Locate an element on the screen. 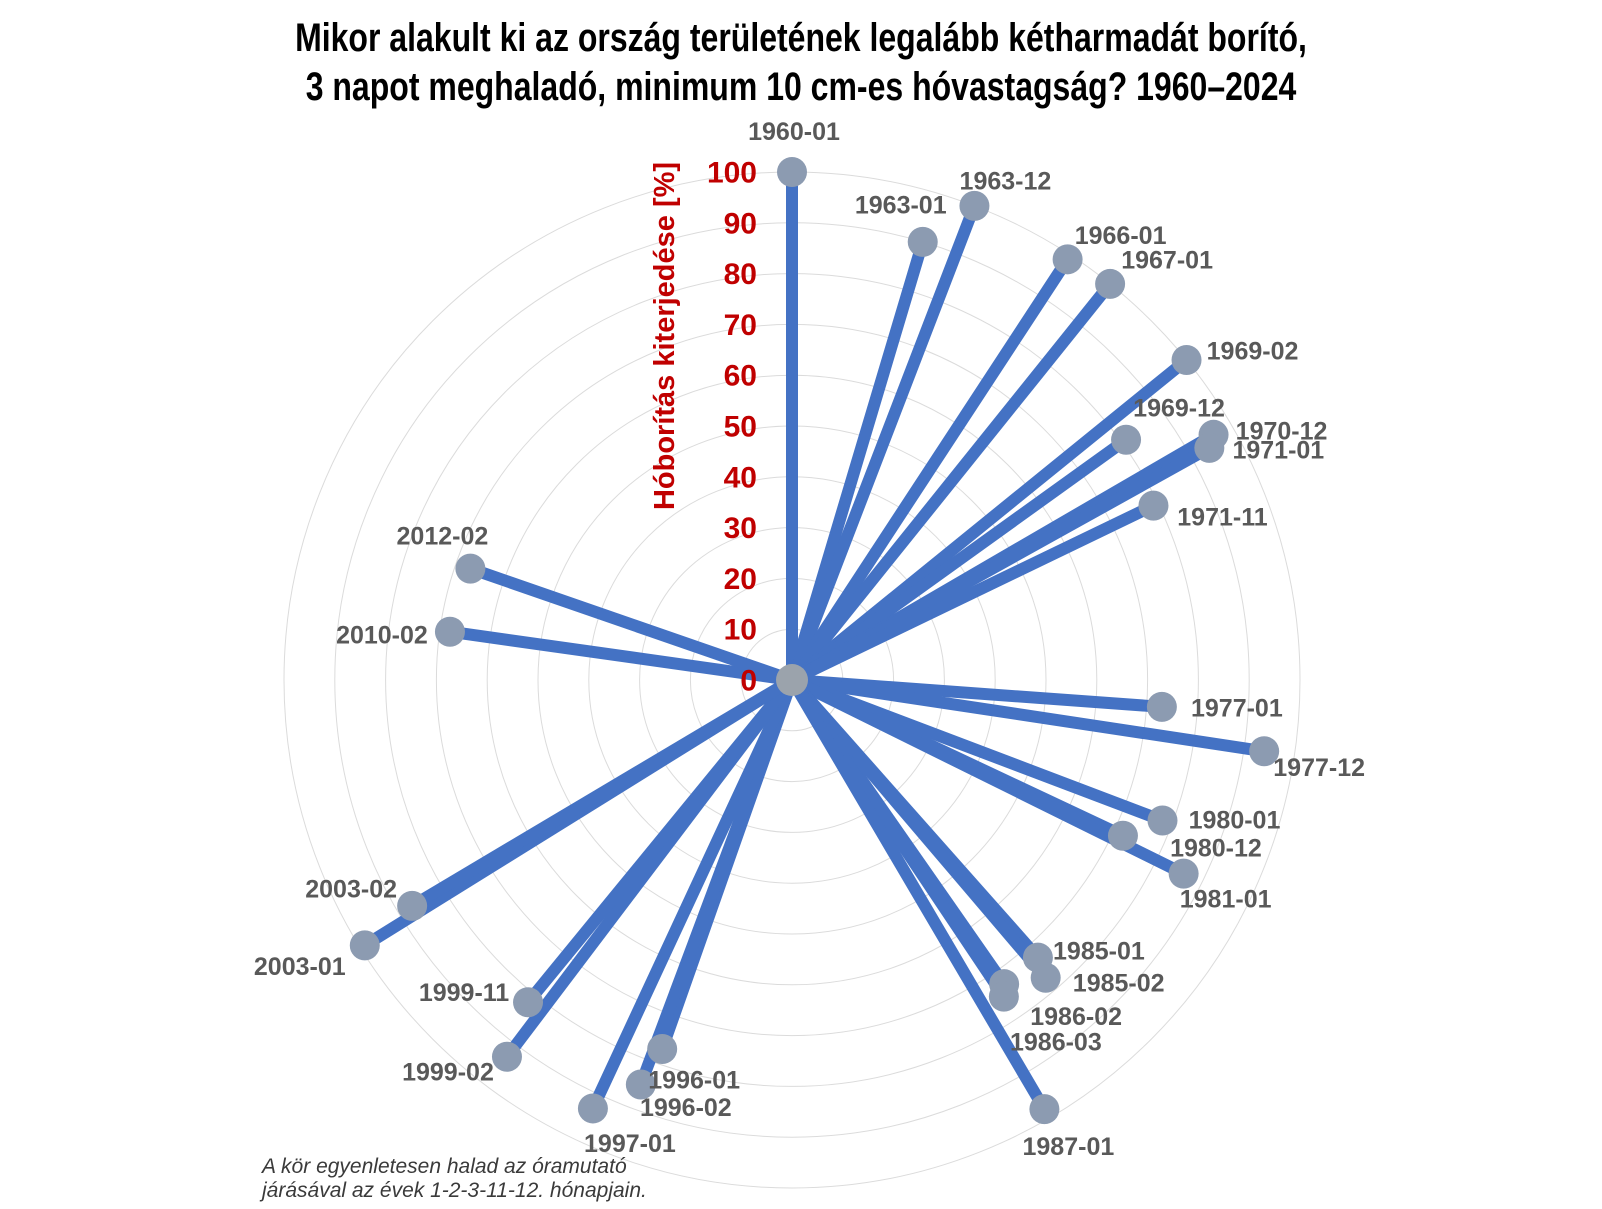 Image resolution: width=1602 pixels, height=1209 pixels. axis-tick-label: 100 is located at coordinates (732, 173).